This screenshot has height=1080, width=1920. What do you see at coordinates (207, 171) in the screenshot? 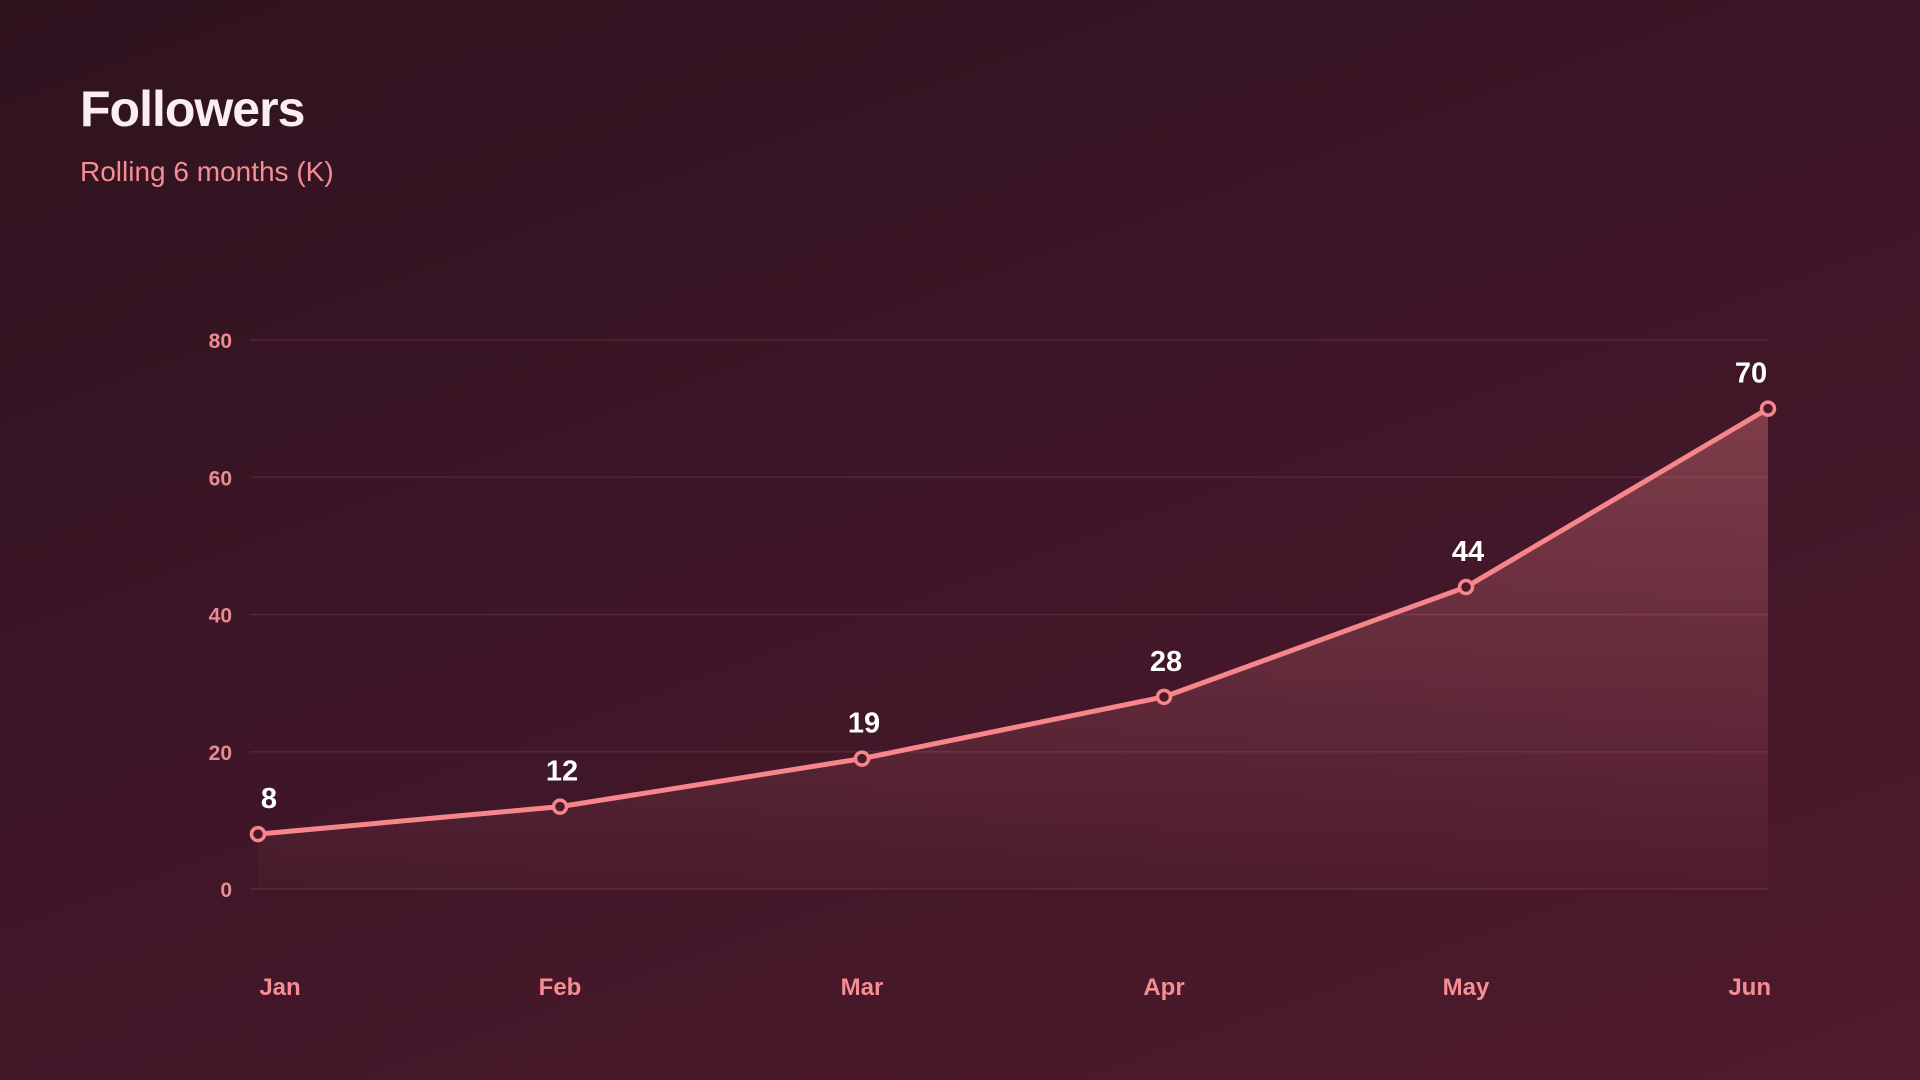
I see `chart-subtitle: Rolling 6 months (K)` at bounding box center [207, 171].